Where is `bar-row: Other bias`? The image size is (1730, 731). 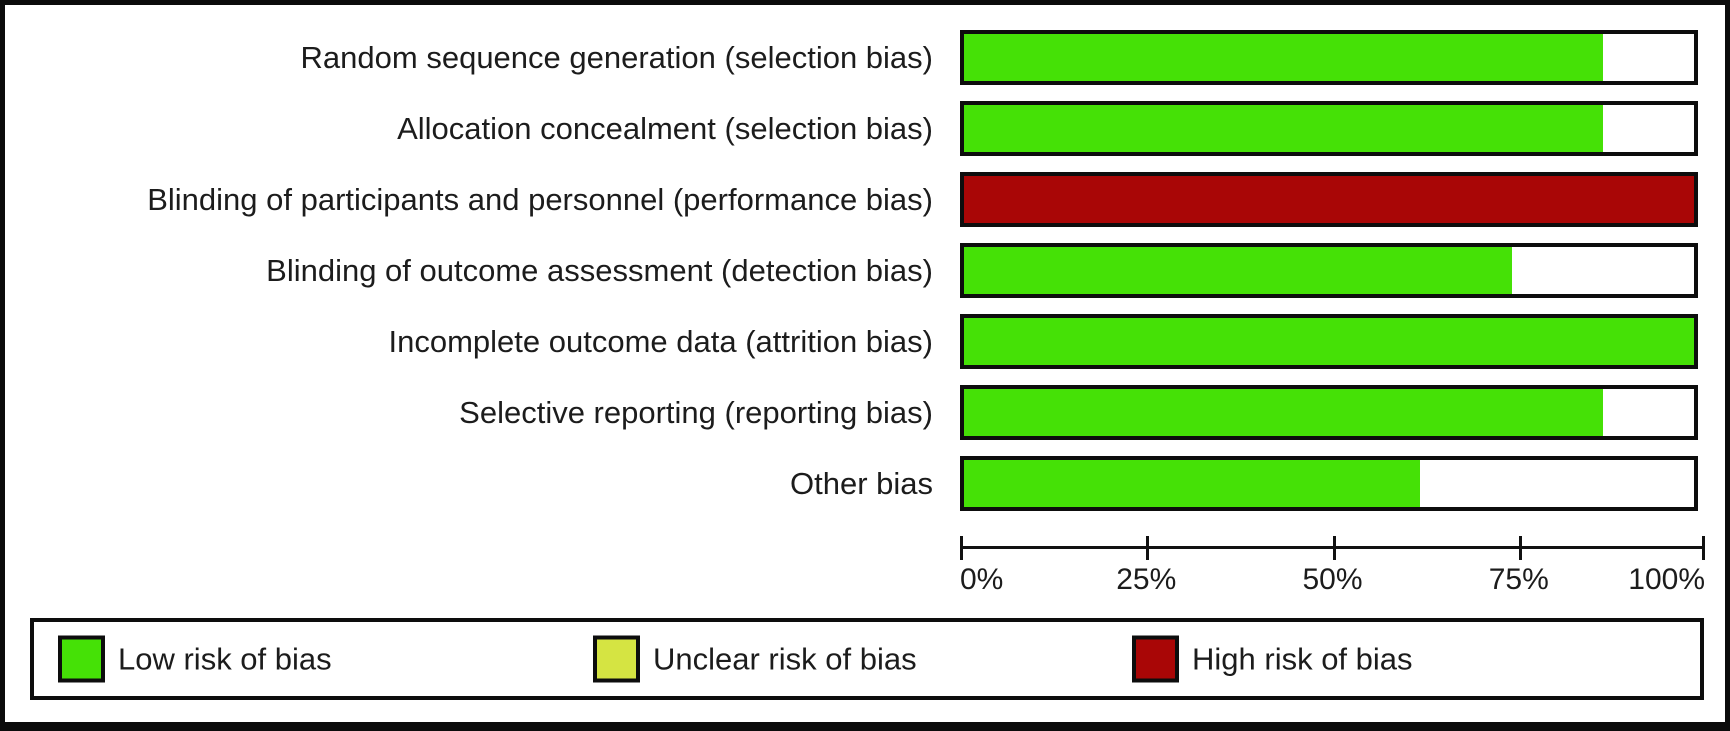
bar-row: Other bias is located at coordinates (865, 483).